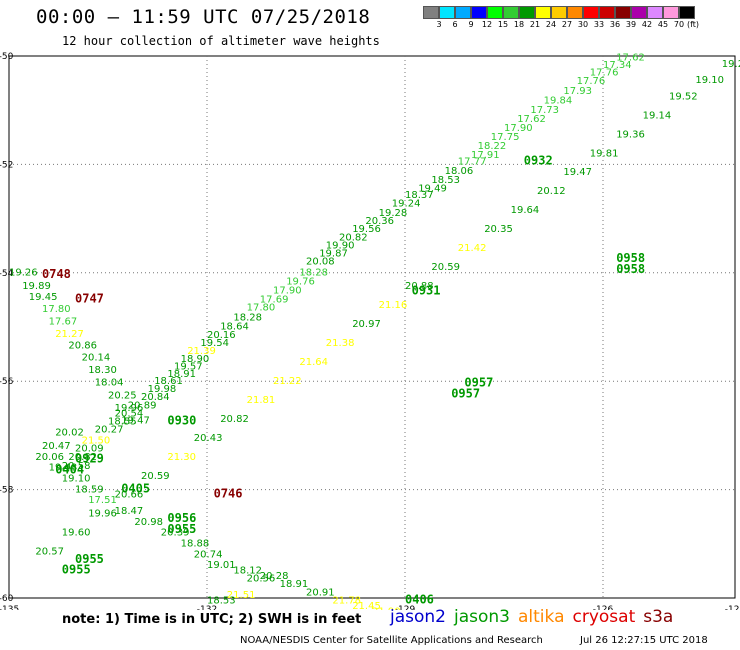  Describe the element at coordinates (630, 134) in the screenshot. I see `swh-label: 19.36` at that location.